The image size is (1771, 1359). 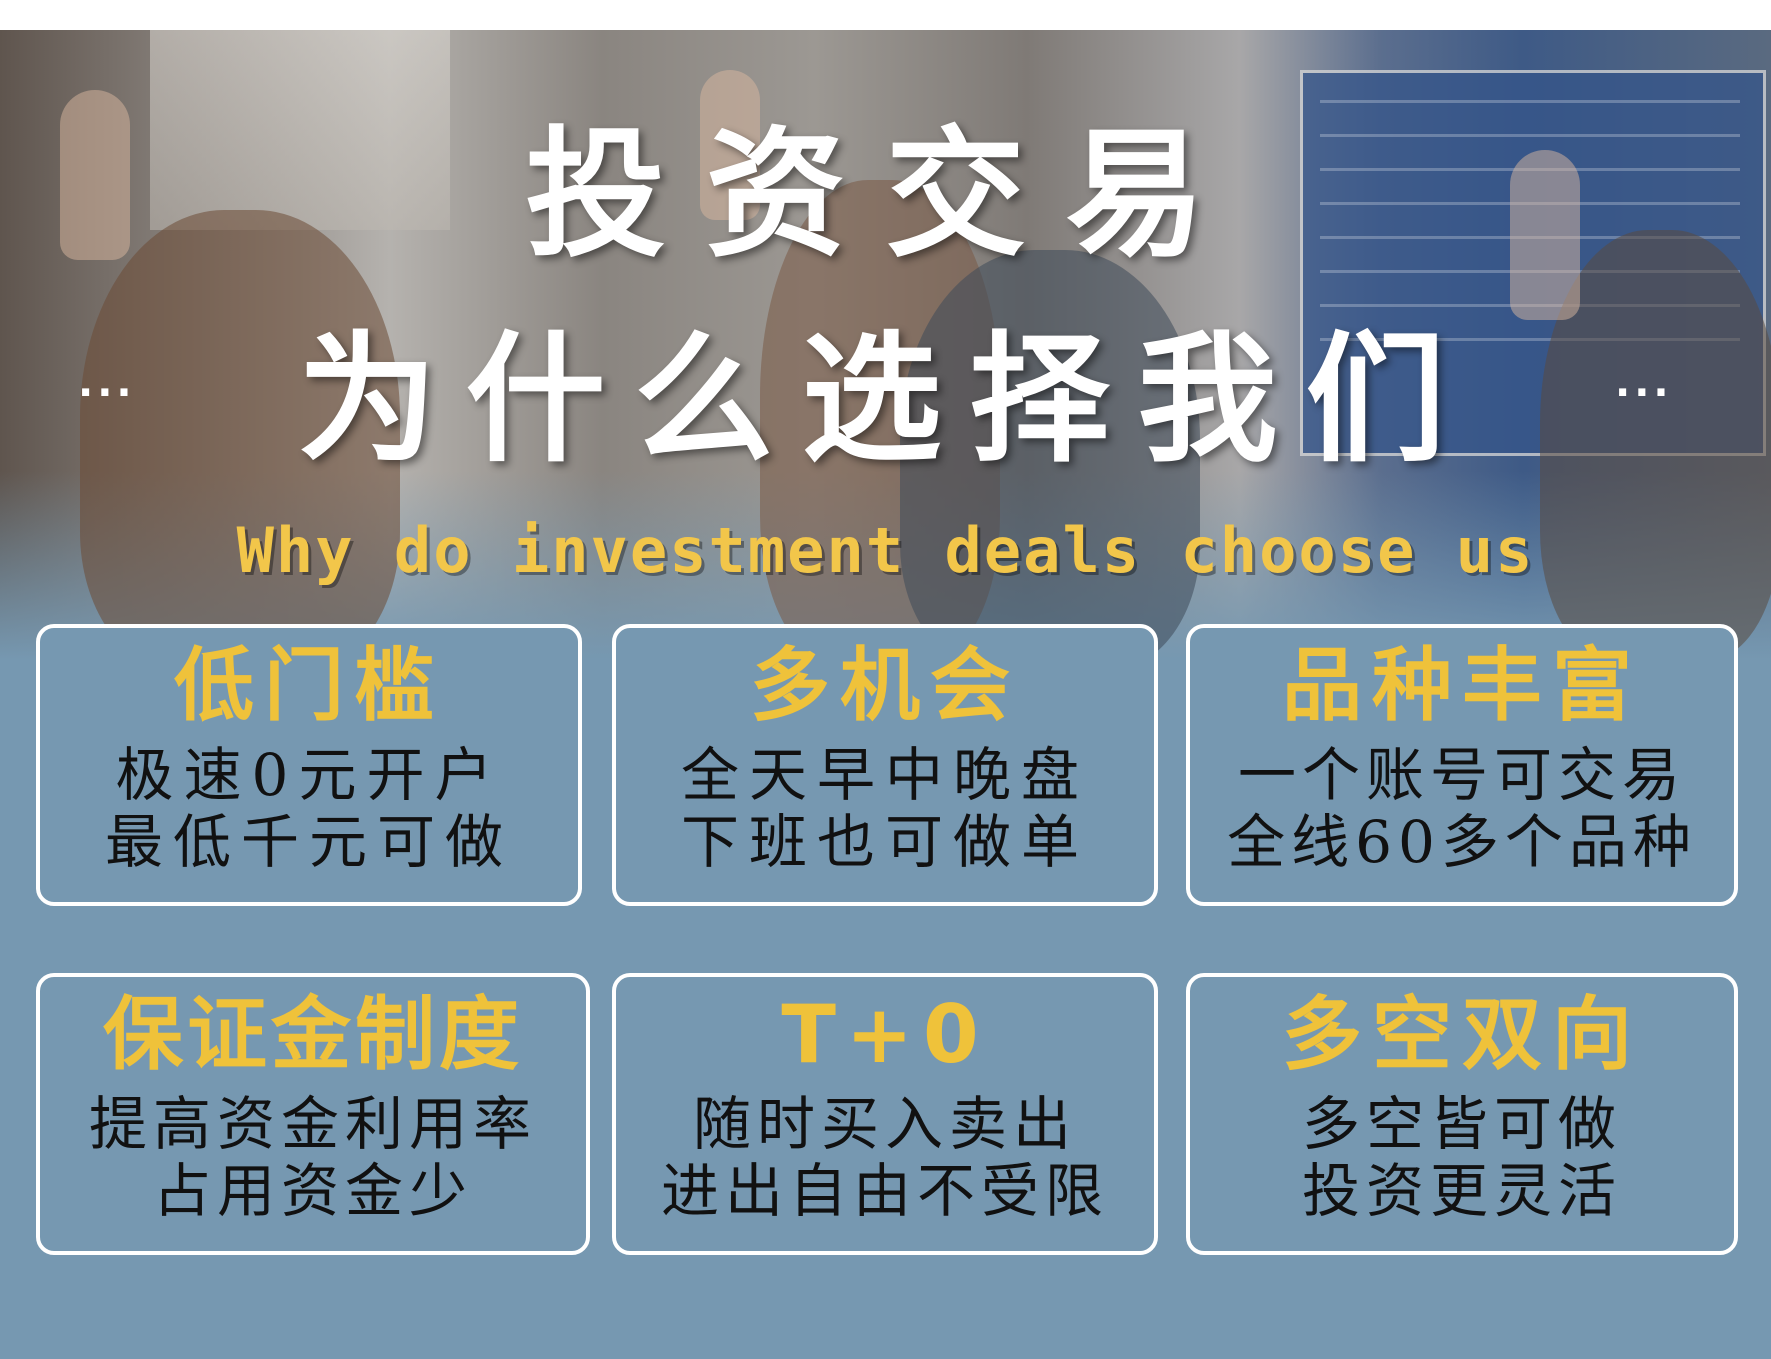 What do you see at coordinates (1462, 841) in the screenshot?
I see `card-text-line: 全线60多个品种` at bounding box center [1462, 841].